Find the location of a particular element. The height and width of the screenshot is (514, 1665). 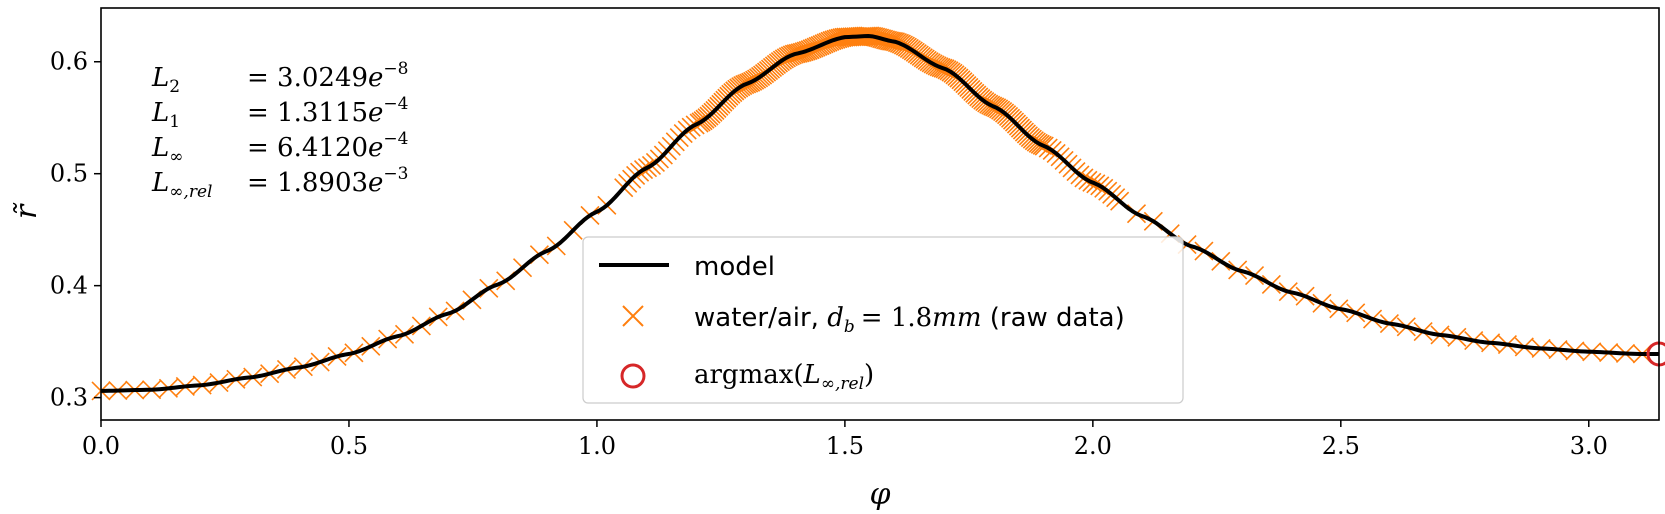

legend-raw-suffix: (raw data) is located at coordinates (1057, 318).